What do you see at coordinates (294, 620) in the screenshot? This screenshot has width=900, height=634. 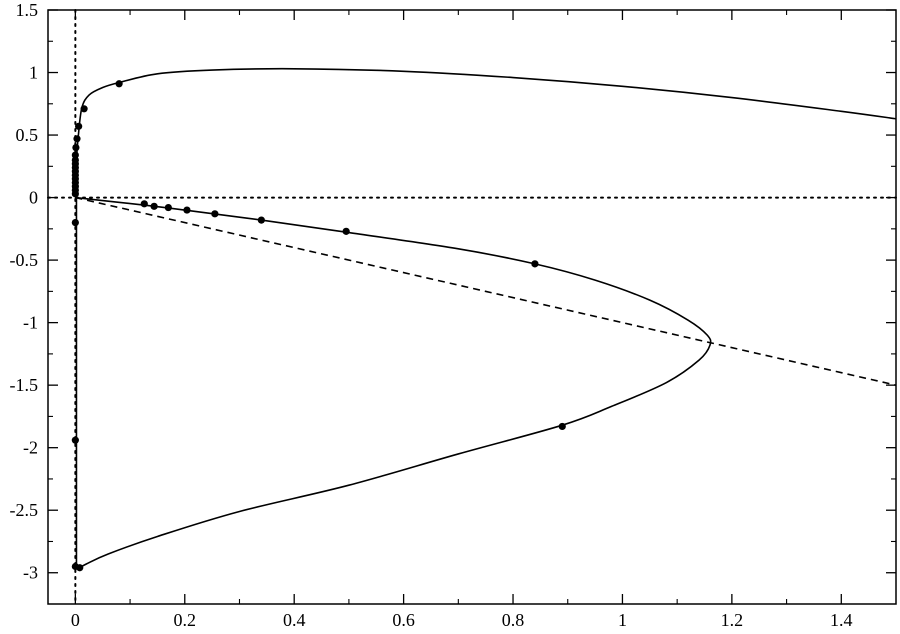 I see `x-tick-label: 0.4` at bounding box center [294, 620].